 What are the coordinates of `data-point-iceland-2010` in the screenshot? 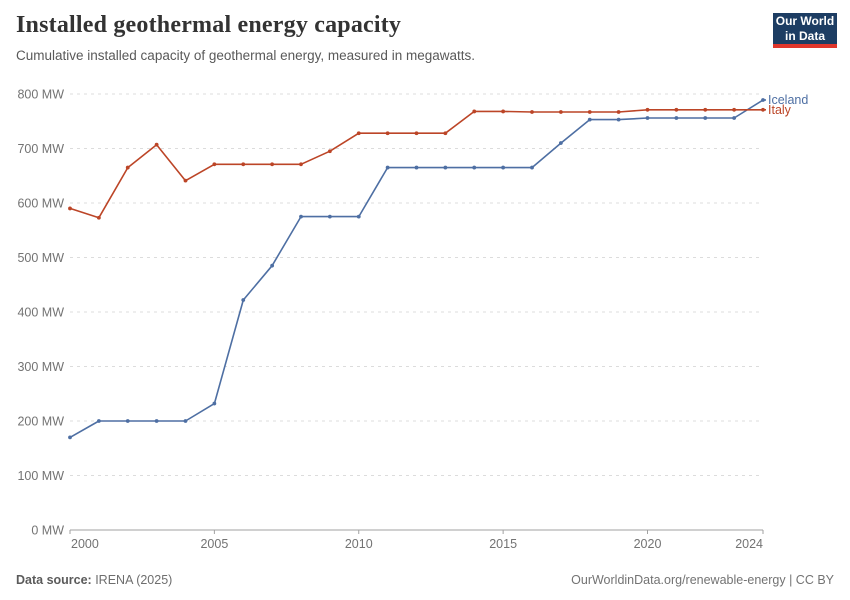 It's located at (358, 216).